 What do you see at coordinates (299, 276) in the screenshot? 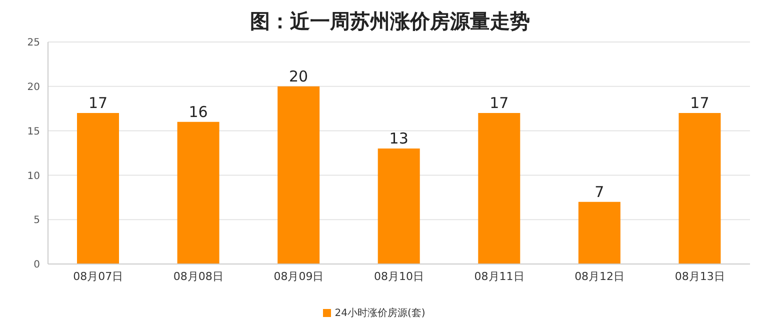
I see `x-tick-label: 08月09日` at bounding box center [299, 276].